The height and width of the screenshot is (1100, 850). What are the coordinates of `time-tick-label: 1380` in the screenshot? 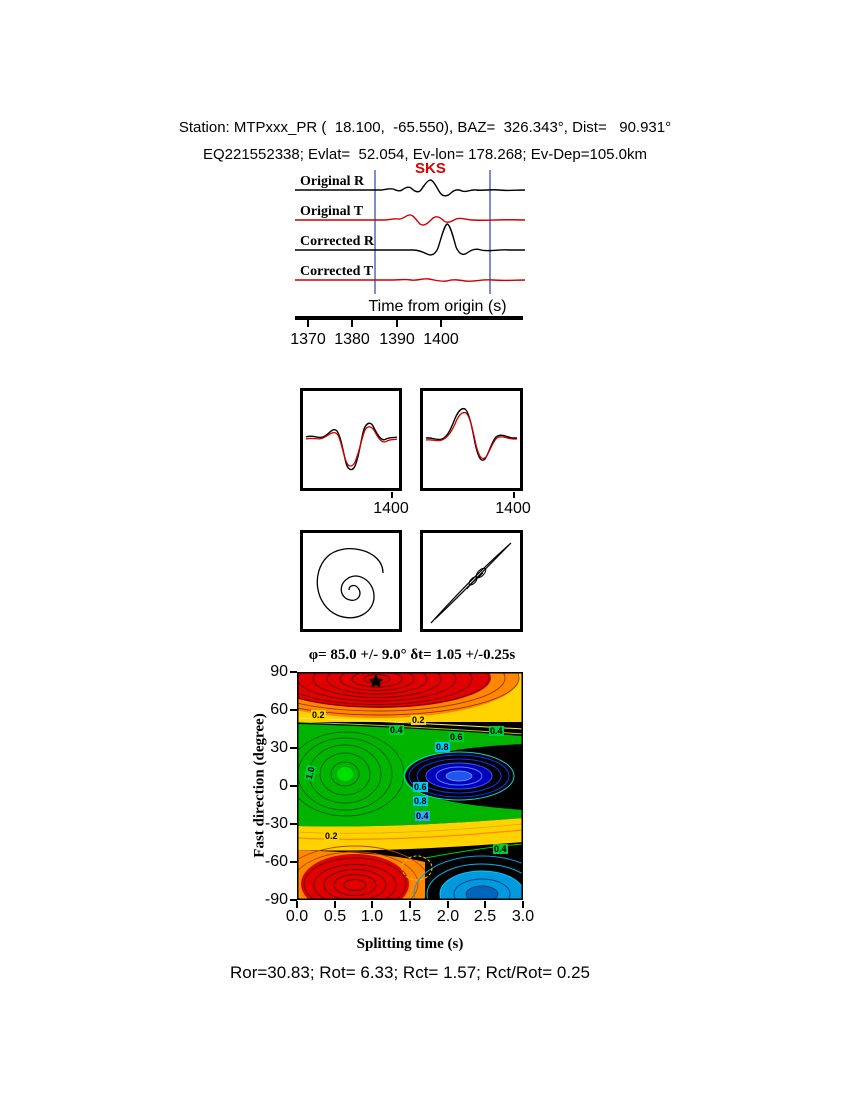 It's located at (352, 339).